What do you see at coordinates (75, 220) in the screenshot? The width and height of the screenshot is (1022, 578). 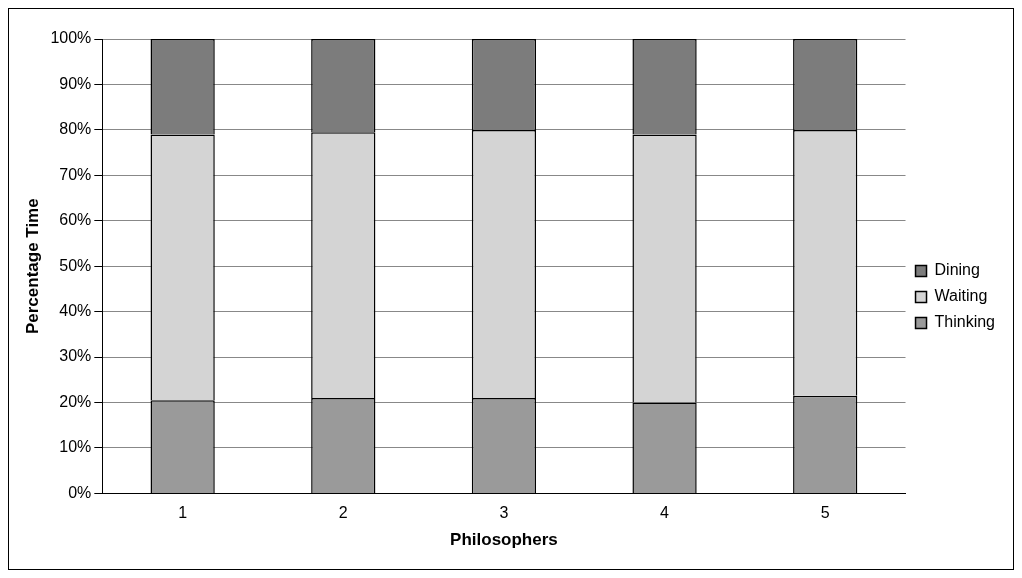 I see `y-tick-label: 60%` at bounding box center [75, 220].